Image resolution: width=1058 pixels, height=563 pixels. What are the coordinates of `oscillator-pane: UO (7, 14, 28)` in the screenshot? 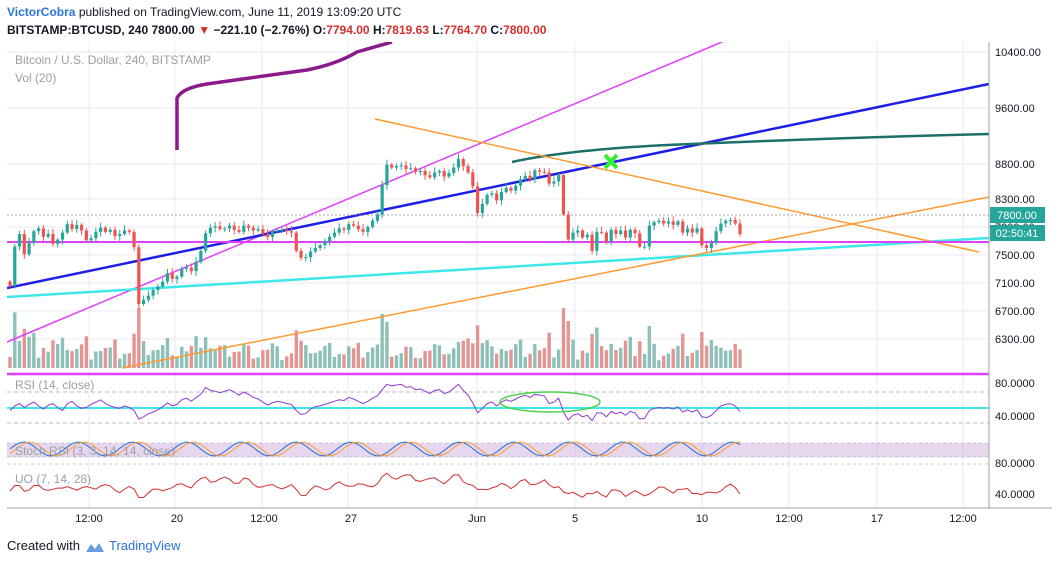 It's located at (498, 480).